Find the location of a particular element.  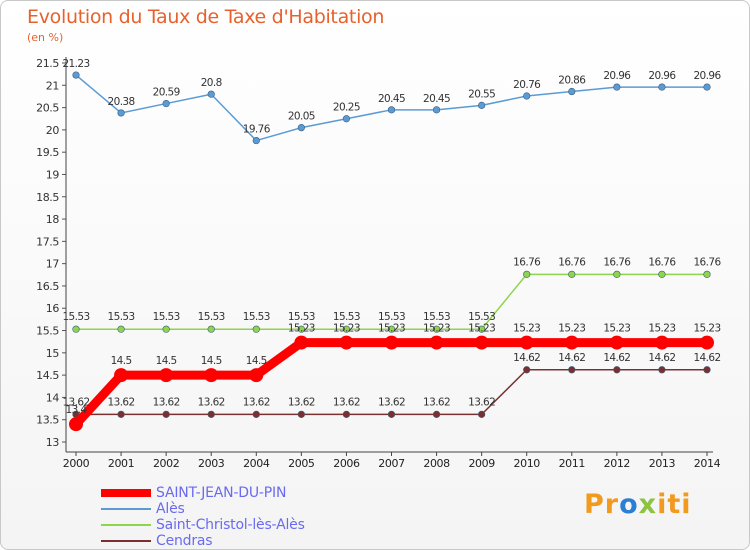

data-label: 20.86 is located at coordinates (572, 81).